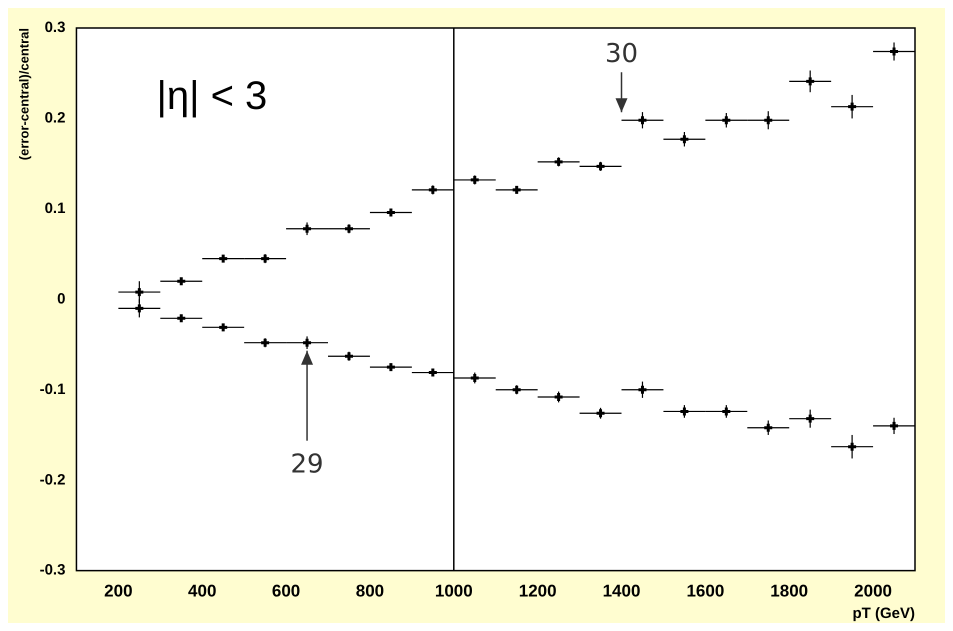  What do you see at coordinates (873, 590) in the screenshot?
I see `x-tick-label: 2000` at bounding box center [873, 590].